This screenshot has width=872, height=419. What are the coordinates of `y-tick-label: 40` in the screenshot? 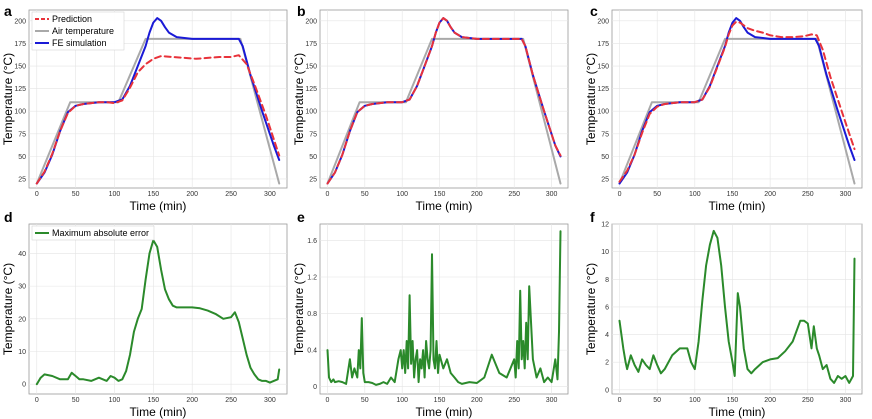 It's located at (22, 254).